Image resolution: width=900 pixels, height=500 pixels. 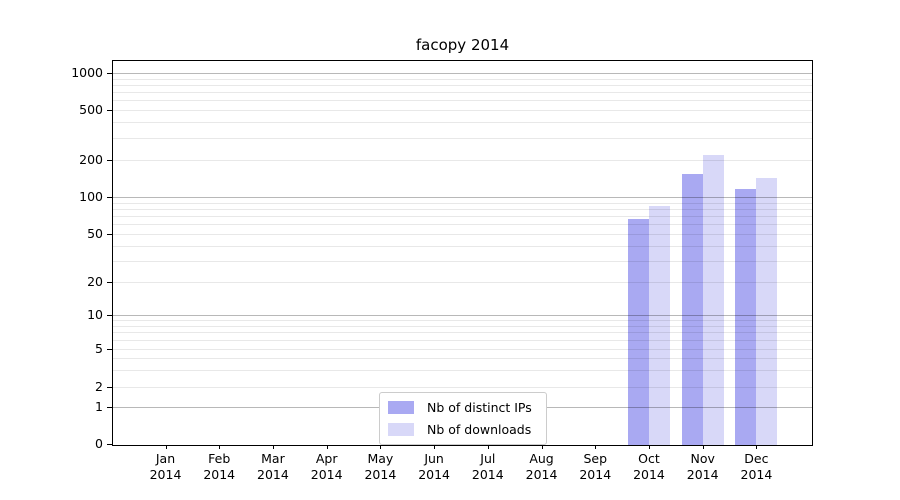 What do you see at coordinates (595, 466) in the screenshot?
I see `x-tick-label: Sep 2014` at bounding box center [595, 466].